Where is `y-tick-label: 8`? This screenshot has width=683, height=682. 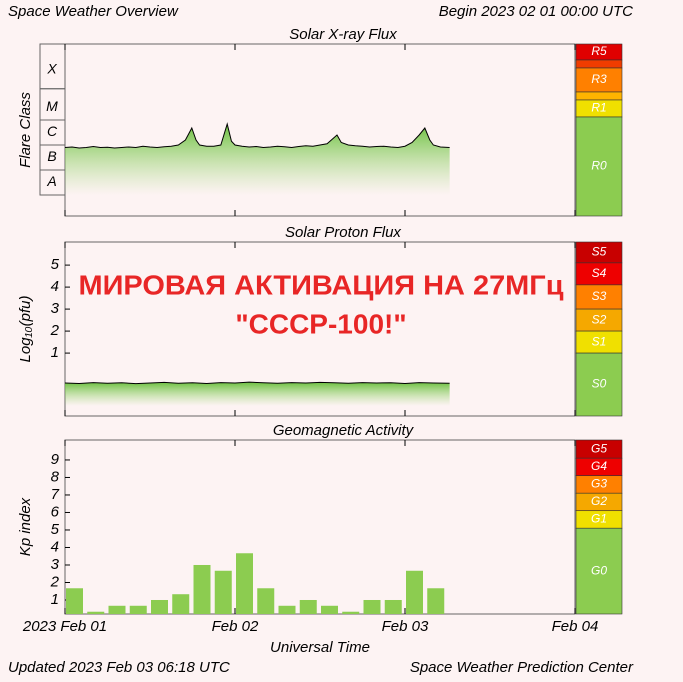
y-tick-label: 8 is located at coordinates (55, 476).